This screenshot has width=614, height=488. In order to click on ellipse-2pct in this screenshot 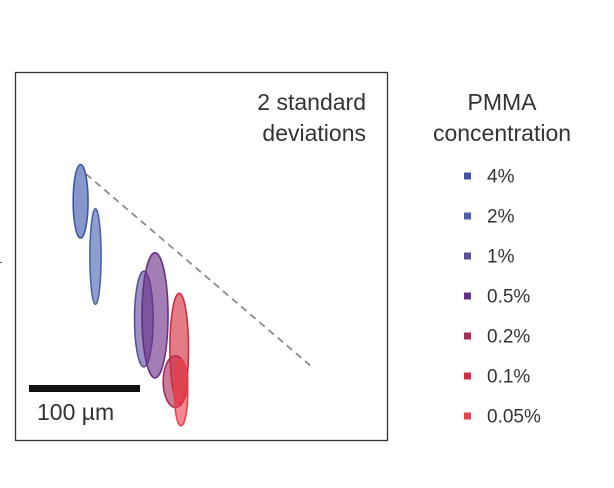, I will do `click(95, 256)`.